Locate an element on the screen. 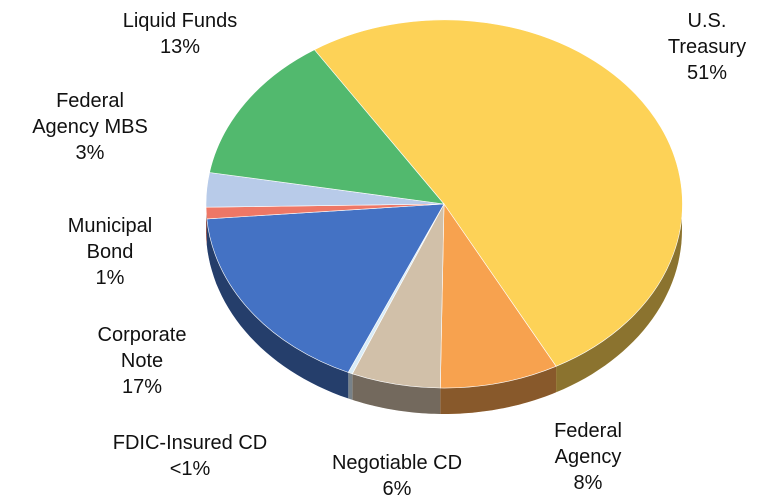 The image size is (765, 503). value-label: 17% is located at coordinates (142, 387).